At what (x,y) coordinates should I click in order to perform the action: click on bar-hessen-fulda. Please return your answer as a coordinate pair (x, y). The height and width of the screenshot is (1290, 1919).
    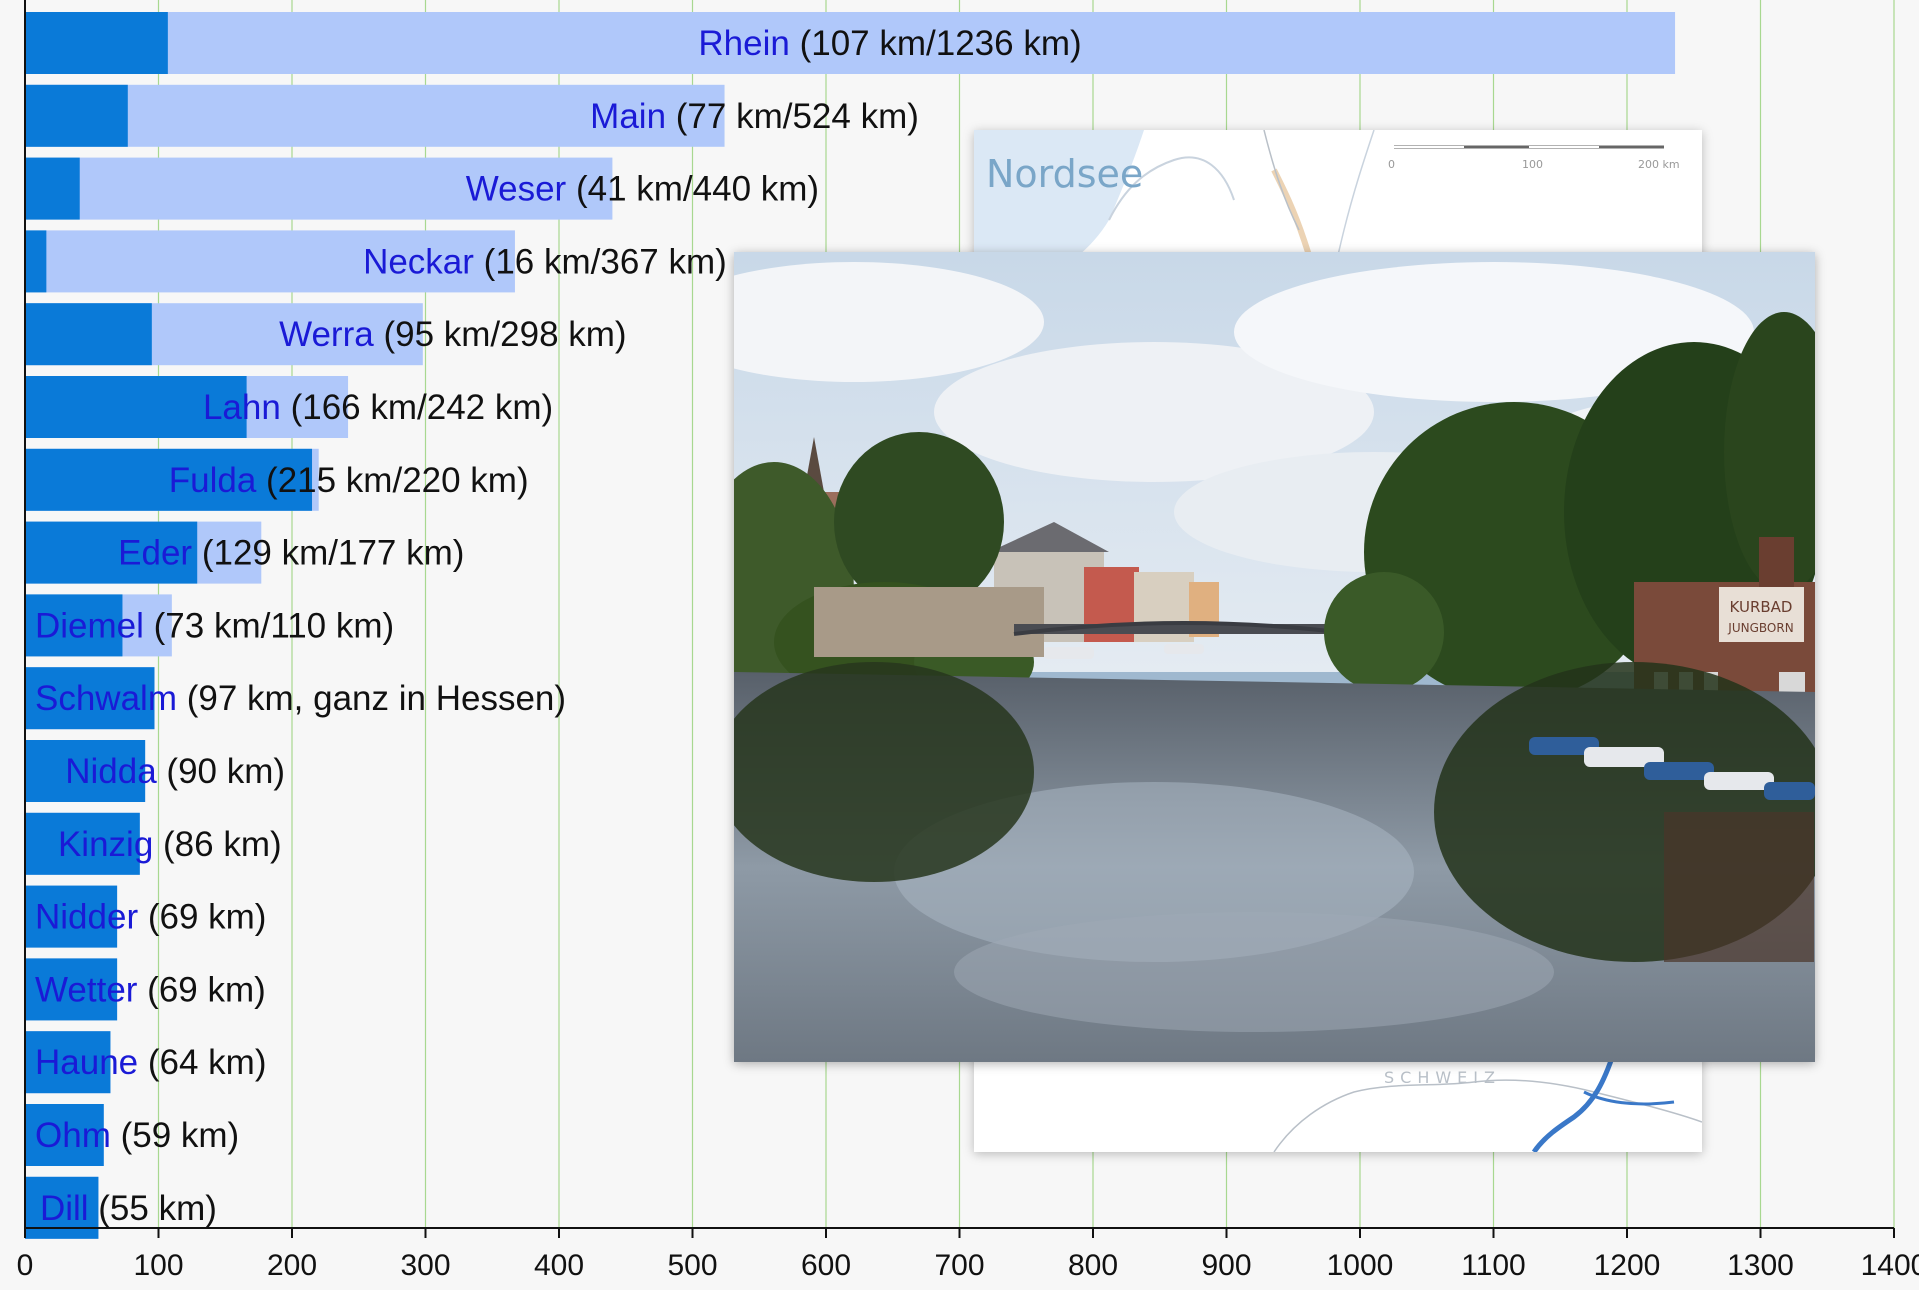
    Looking at the image, I should click on (169, 479).